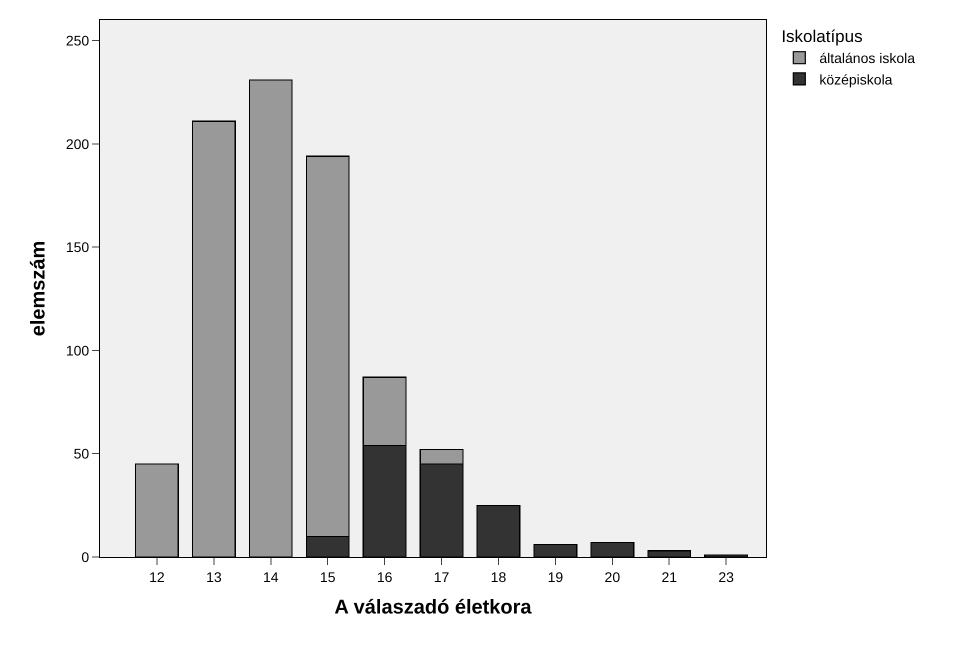 This screenshot has width=956, height=647. What do you see at coordinates (822, 36) in the screenshot?
I see `legend-title: Iskolatípus` at bounding box center [822, 36].